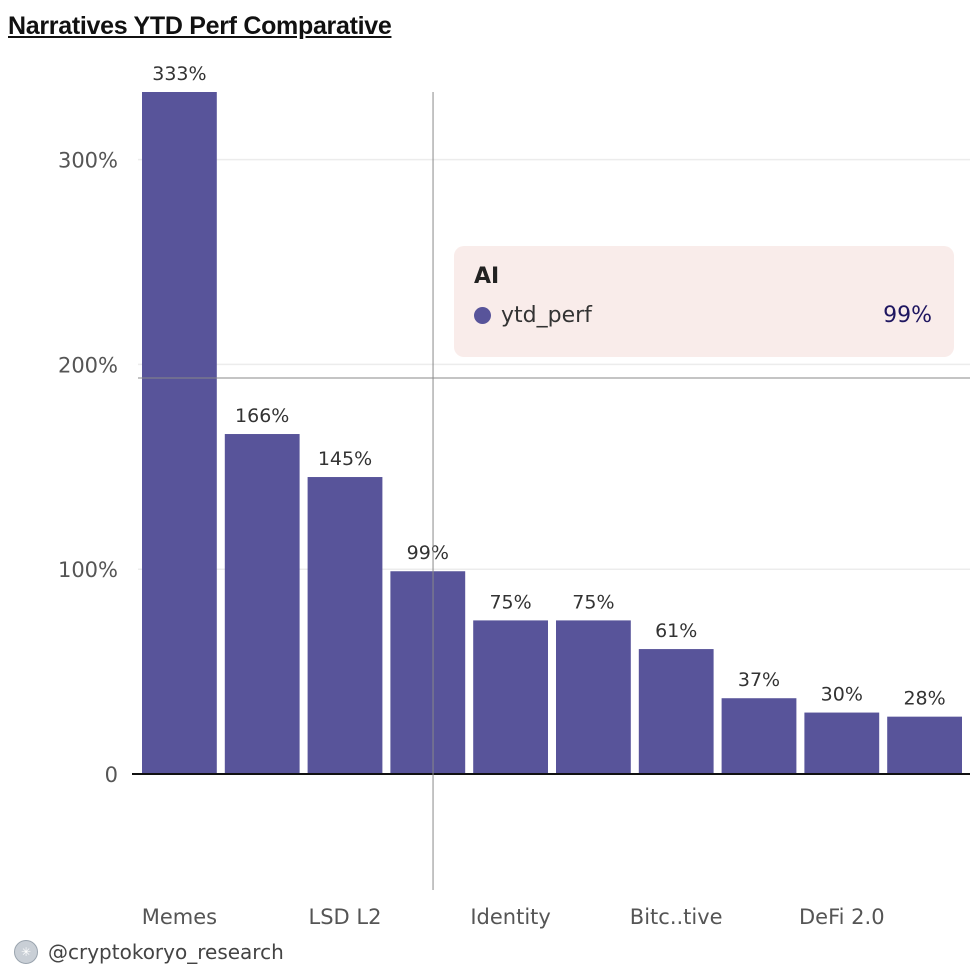 This screenshot has width=970, height=972. Describe the element at coordinates (166, 952) in the screenshot. I see `footer-handle: @cryptokoryo_research` at that location.